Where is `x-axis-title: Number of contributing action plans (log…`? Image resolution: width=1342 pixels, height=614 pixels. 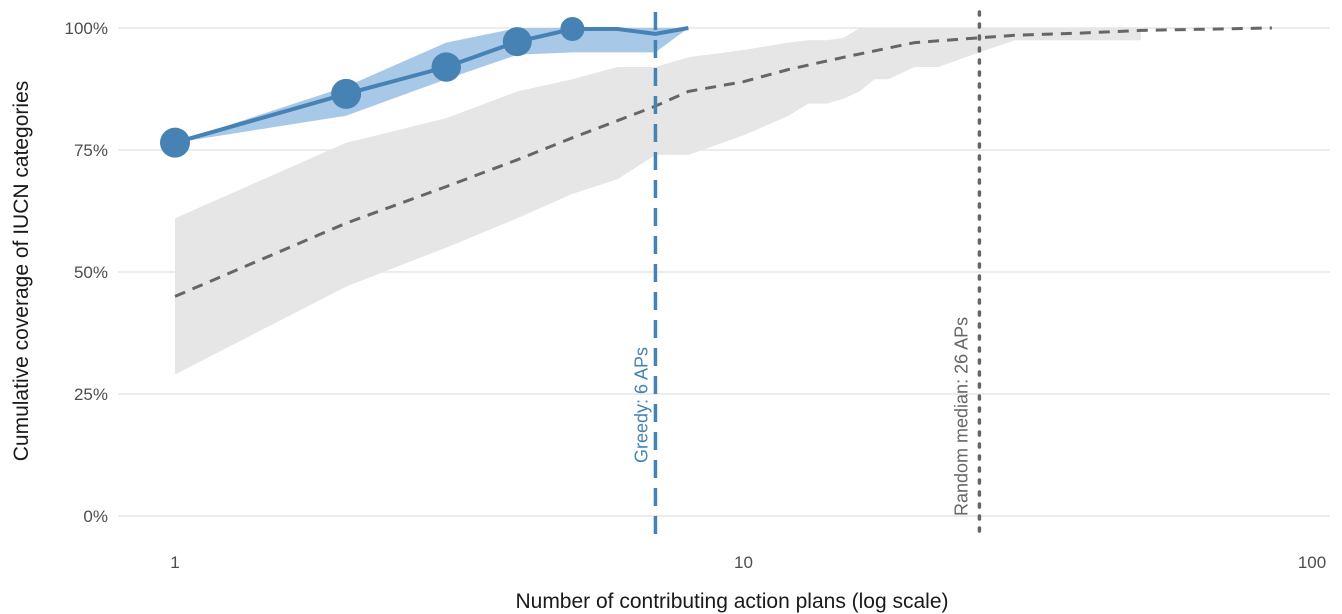
x-axis-title: Number of contributing action plans (log… is located at coordinates (731, 601).